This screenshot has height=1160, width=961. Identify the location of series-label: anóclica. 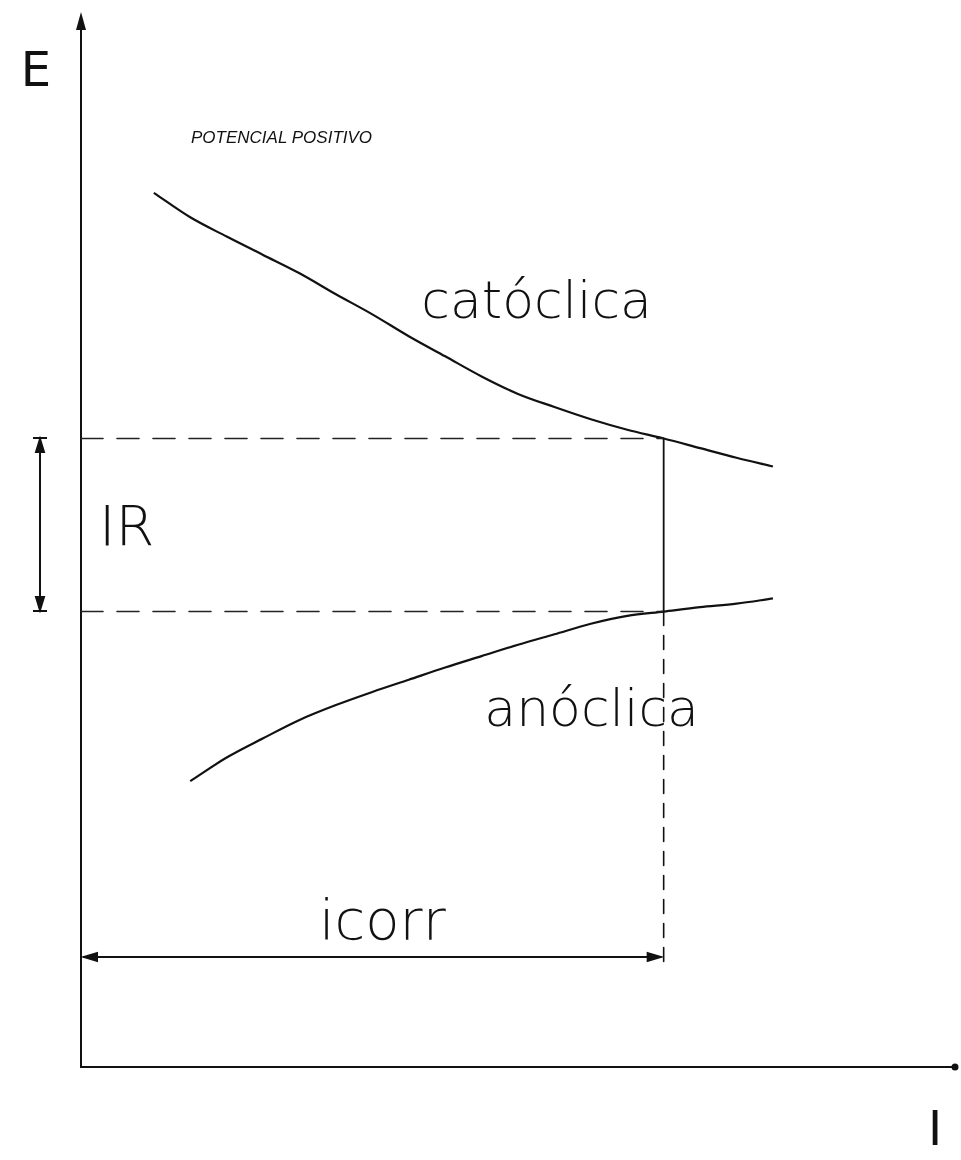
(591, 708).